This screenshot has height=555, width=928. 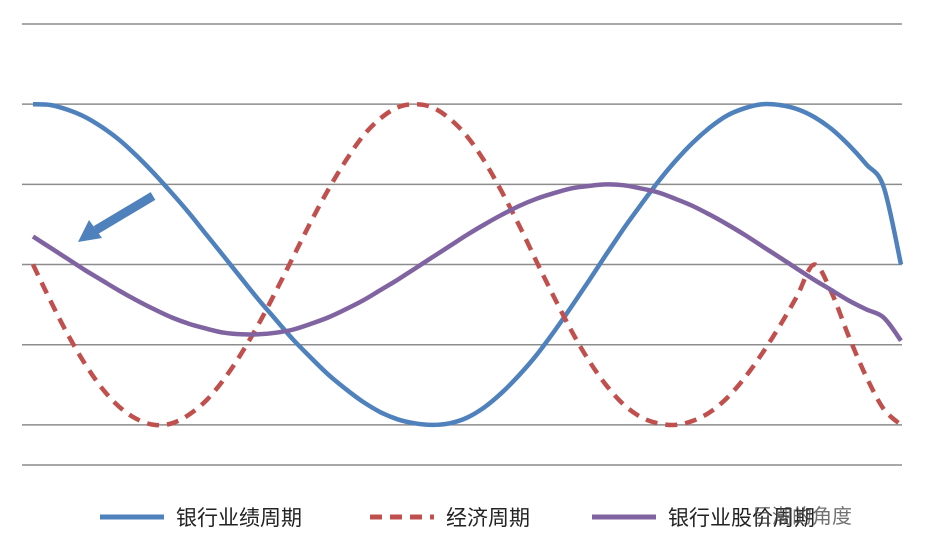 What do you see at coordinates (741, 518) in the screenshot?
I see `legend-label-bank-stock-price: 银行业股价周期` at bounding box center [741, 518].